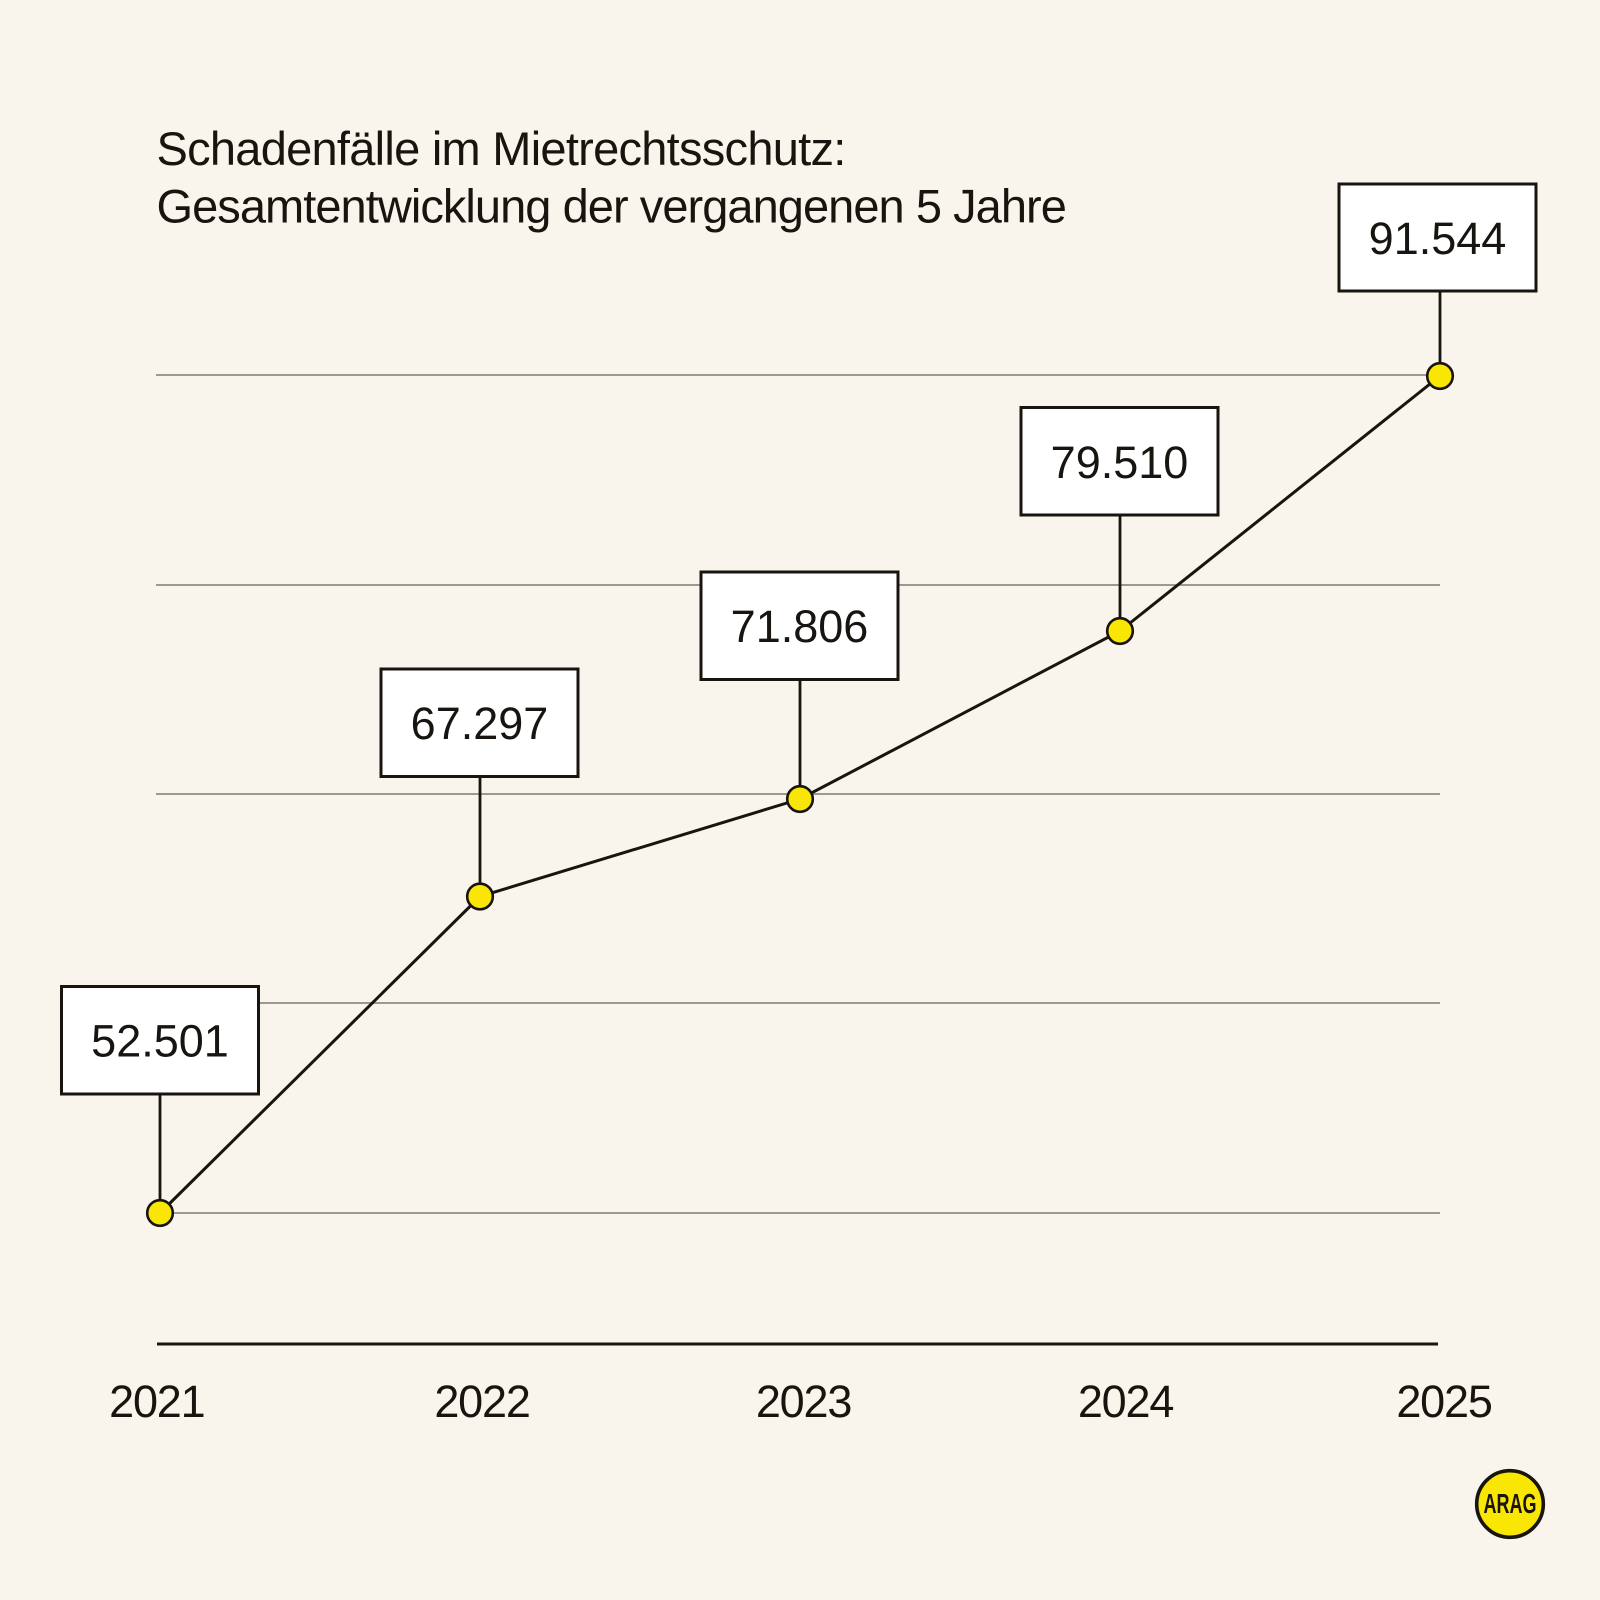 This screenshot has width=1600, height=1600. I want to click on svg-text: 79.510, so click(1120, 462).